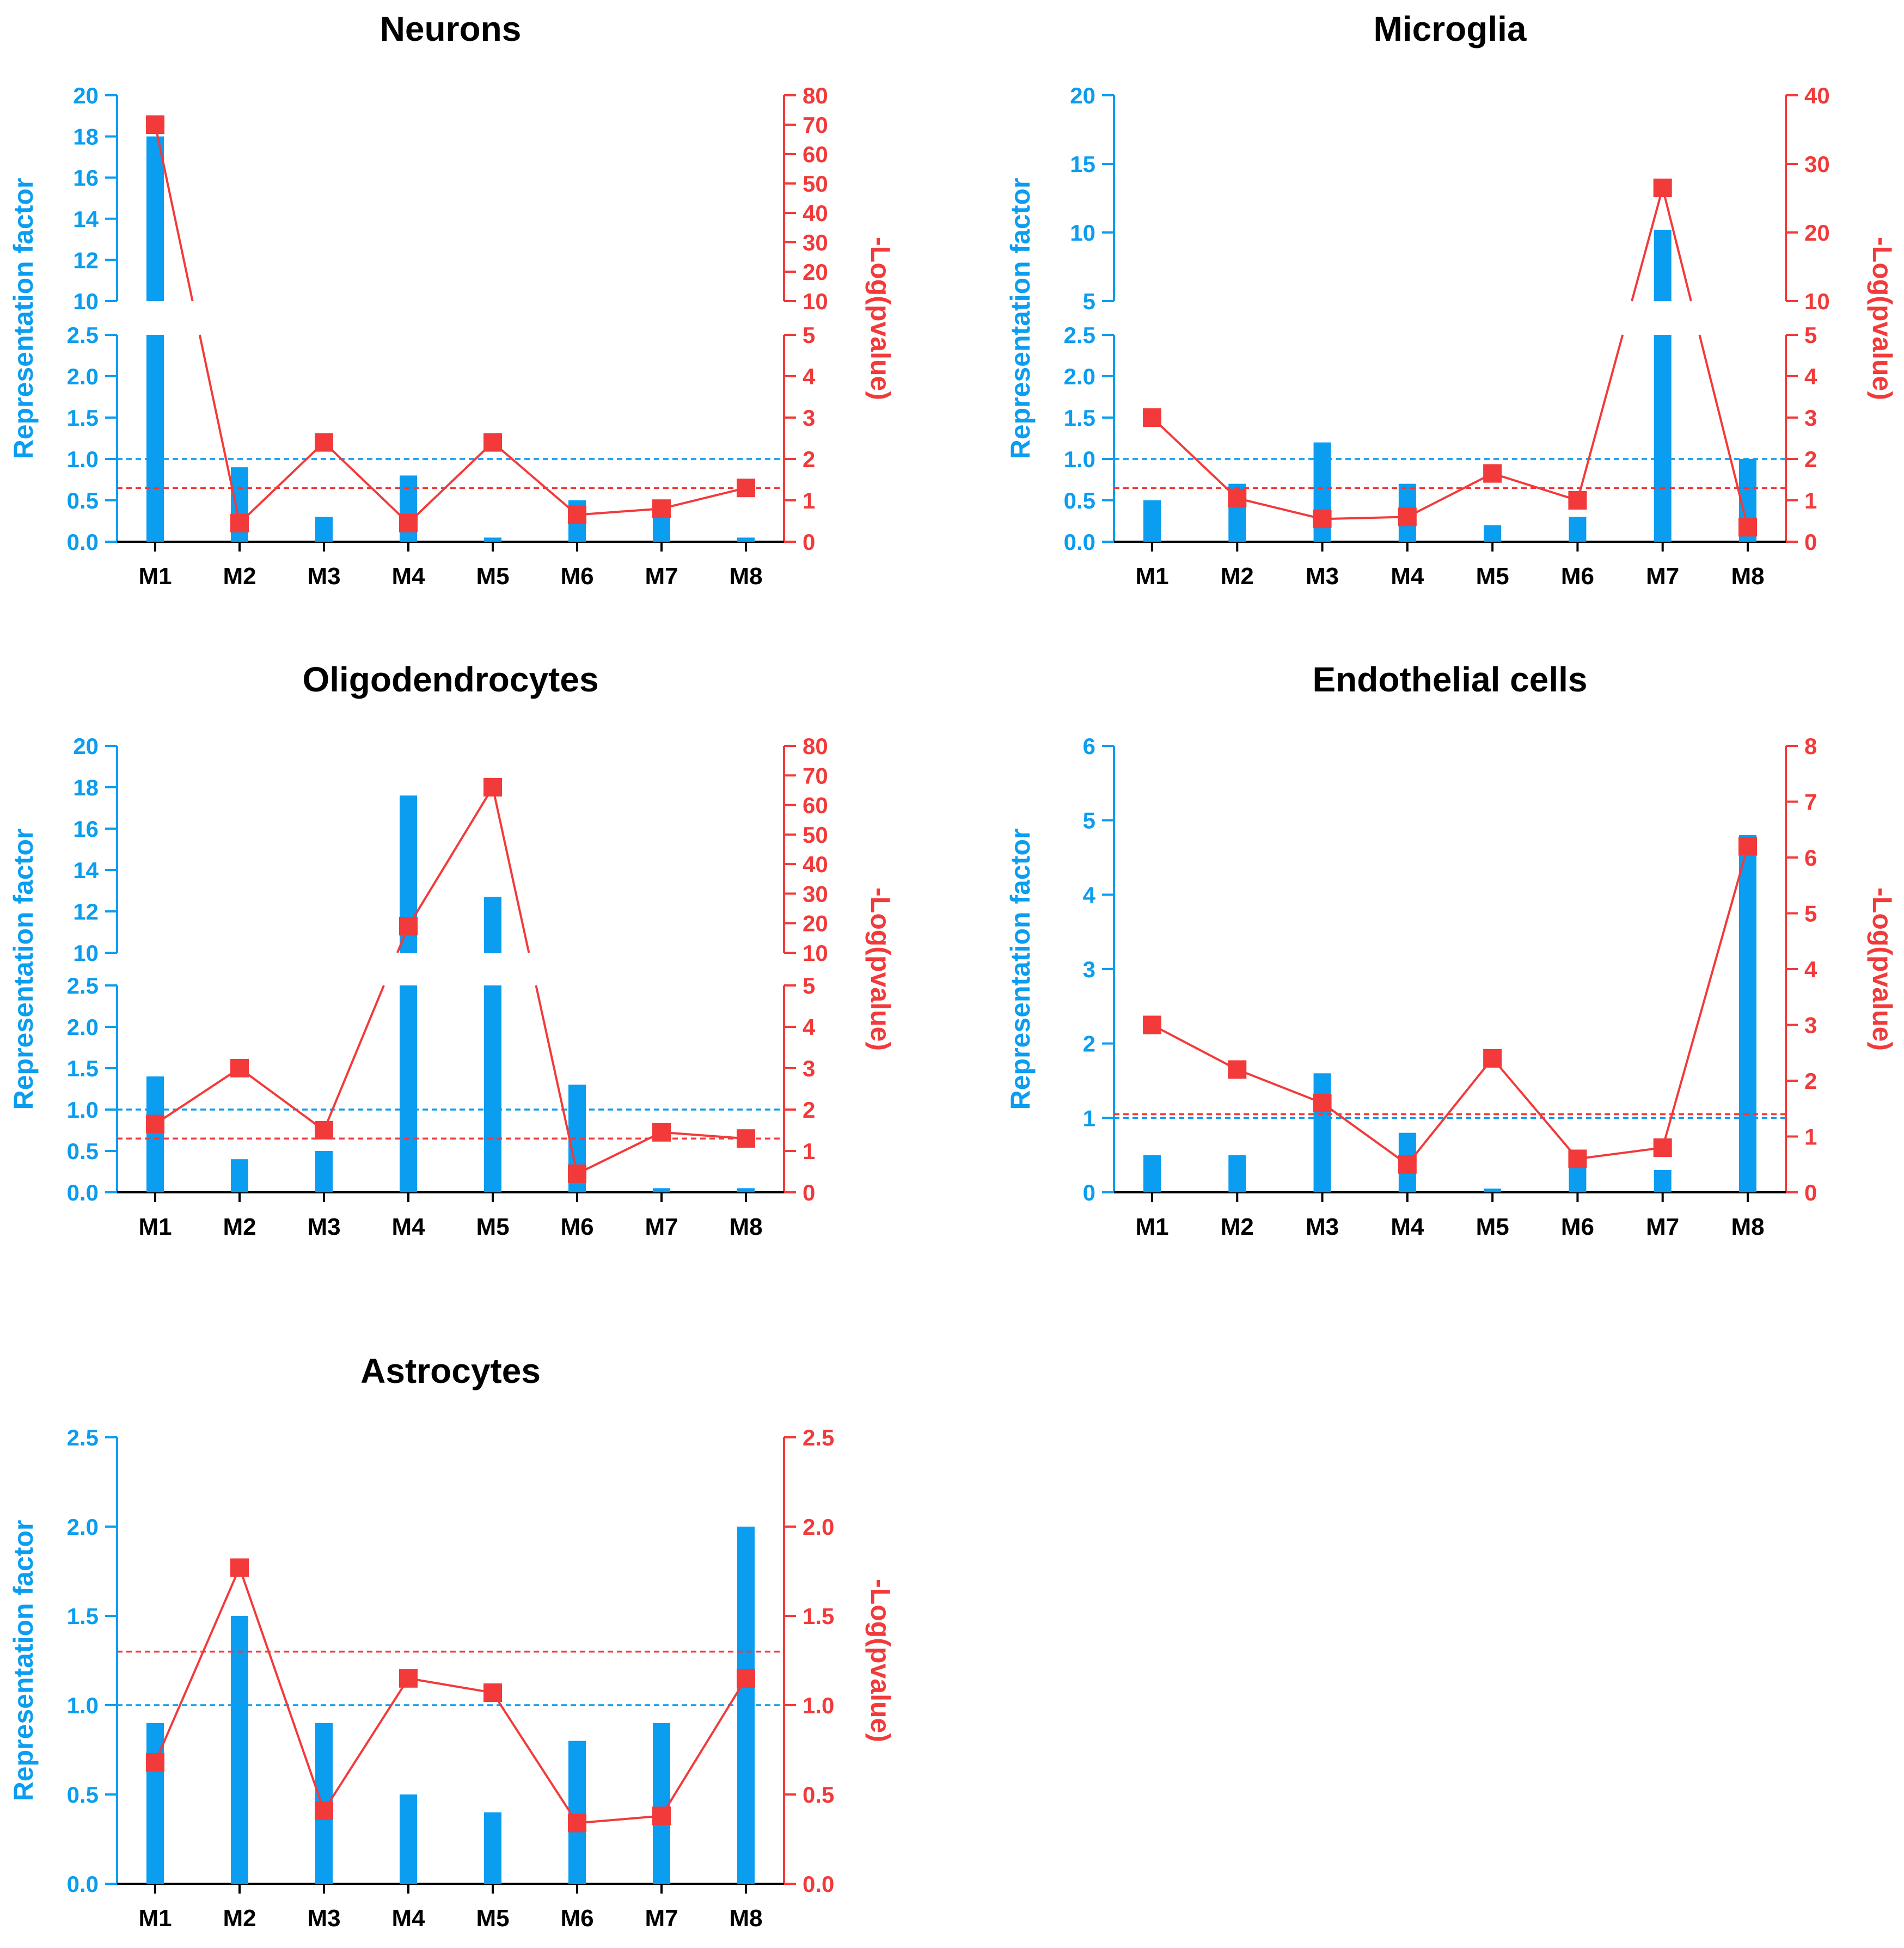 Image resolution: width=1904 pixels, height=1948 pixels. What do you see at coordinates (83, 1795) in the screenshot?
I see `left-tick-label: 0.5` at bounding box center [83, 1795].